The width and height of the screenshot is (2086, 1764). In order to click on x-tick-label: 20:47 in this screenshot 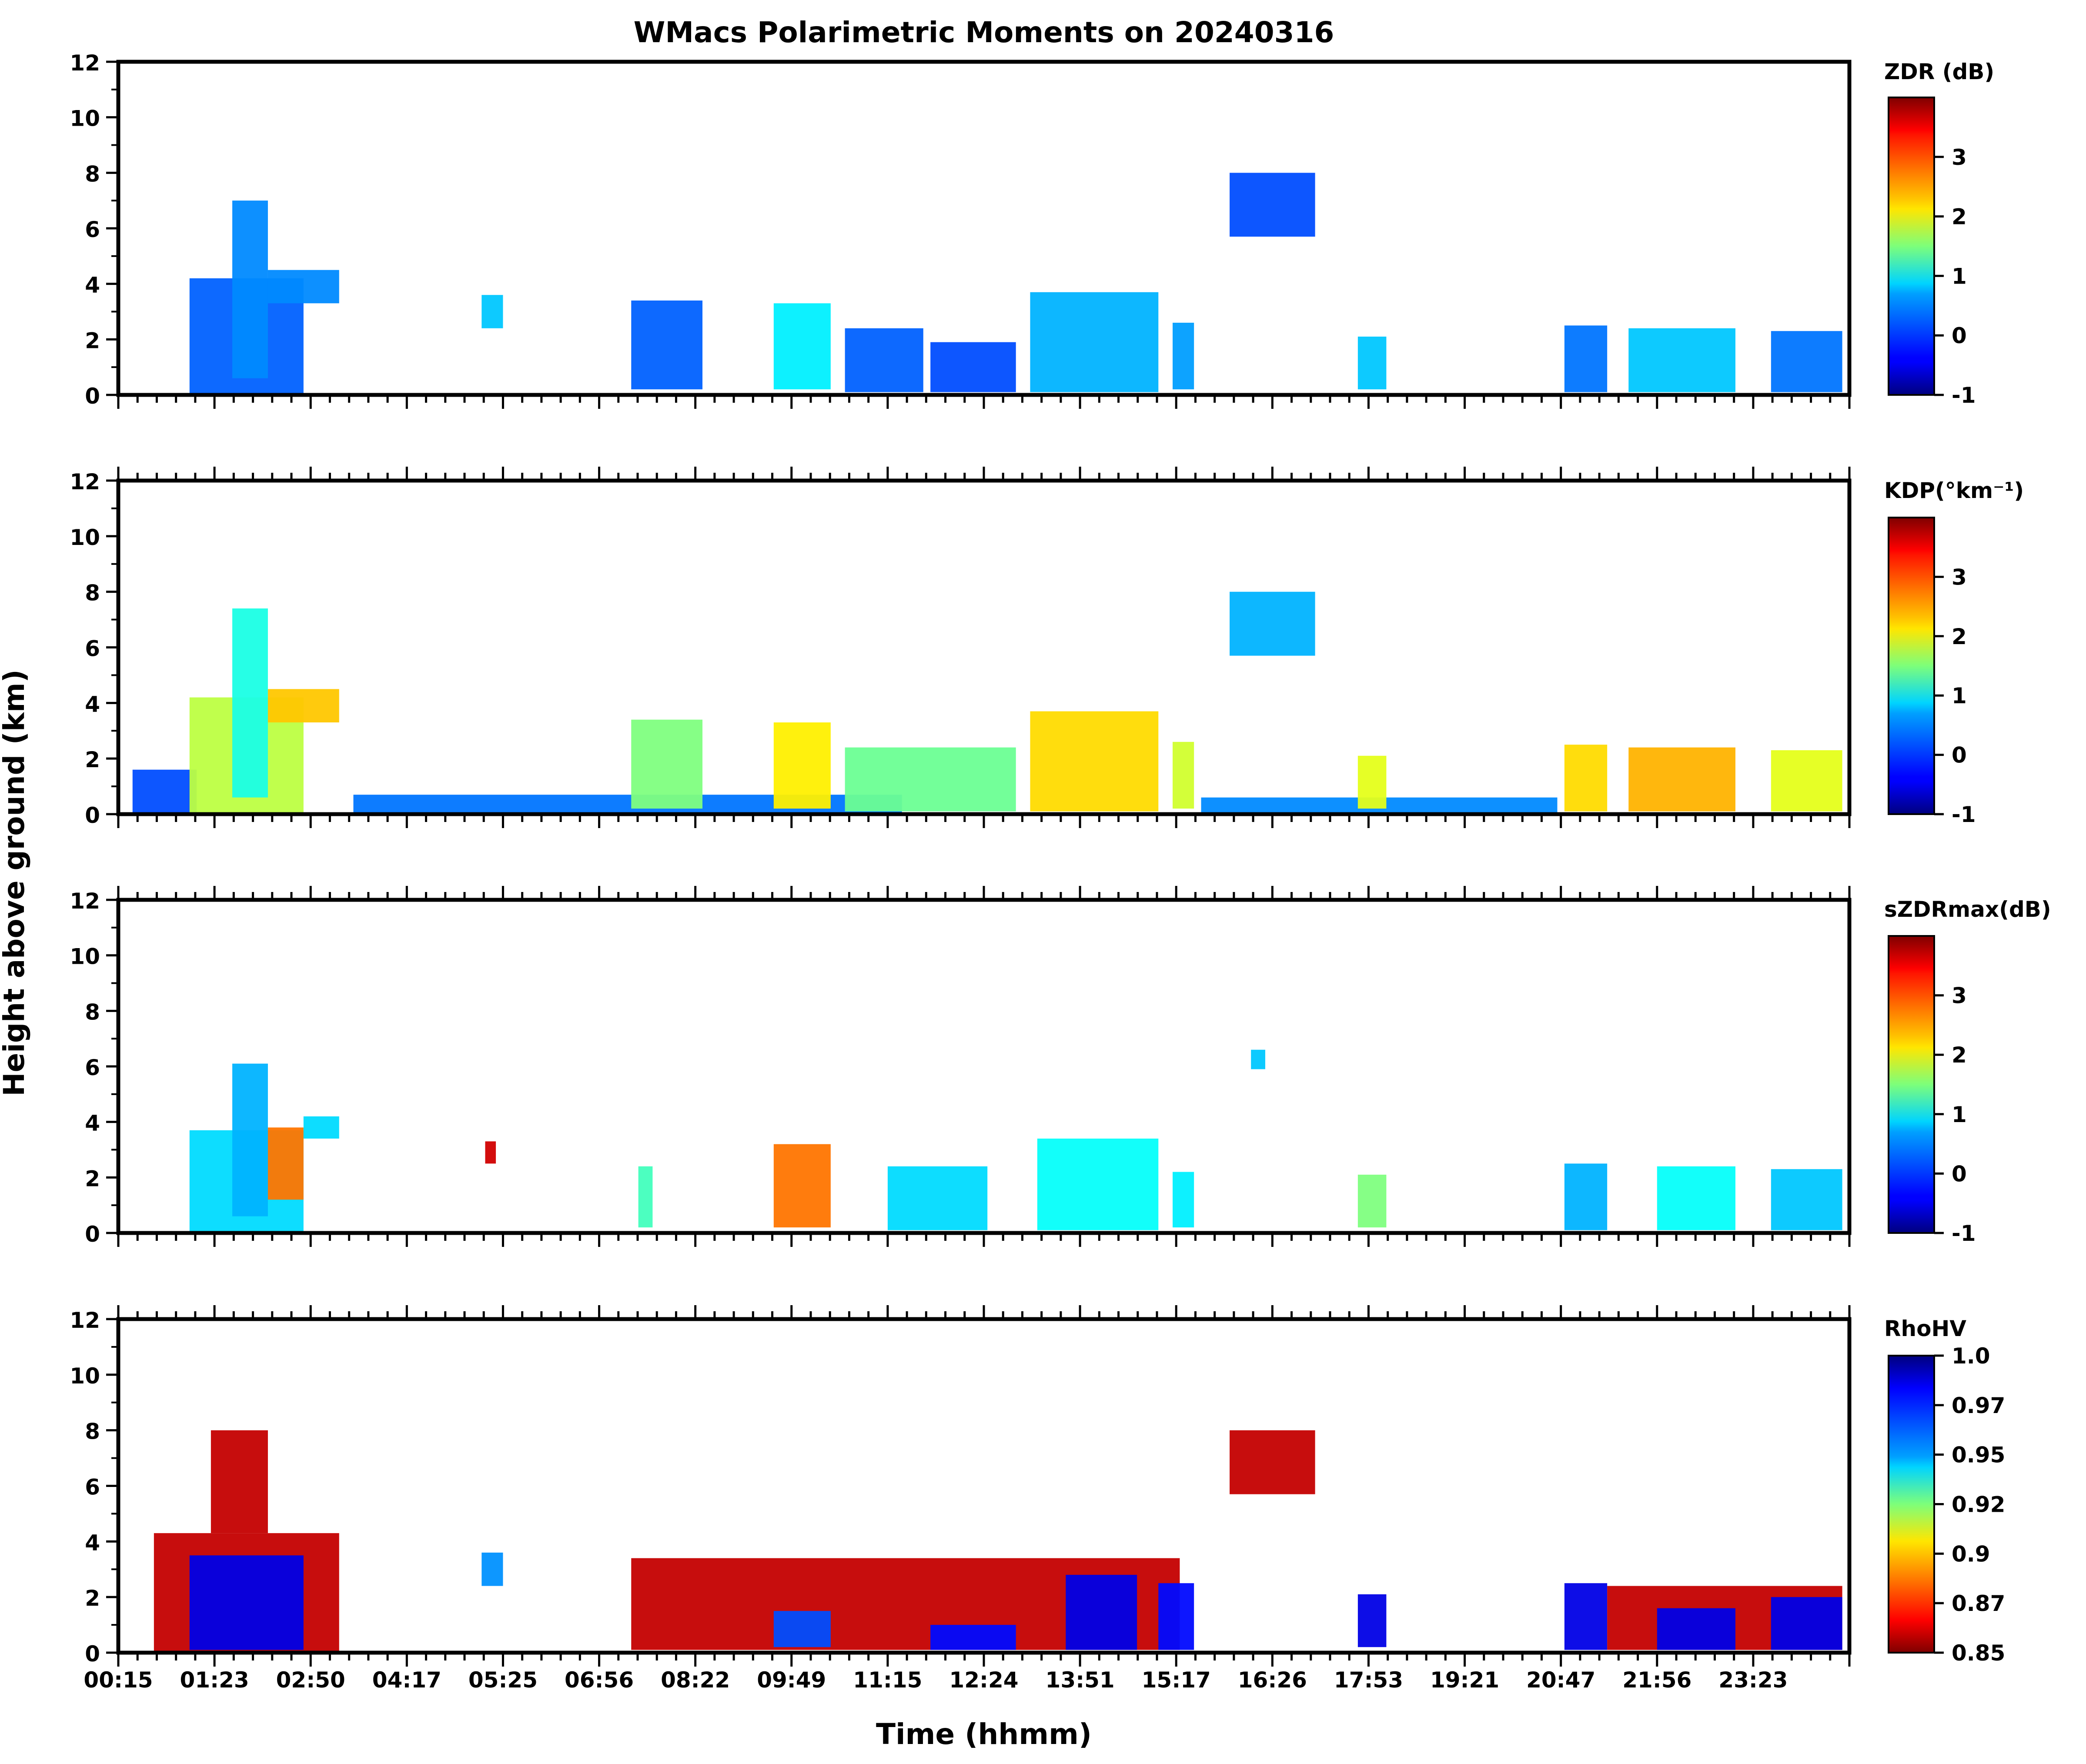, I will do `click(1560, 1680)`.